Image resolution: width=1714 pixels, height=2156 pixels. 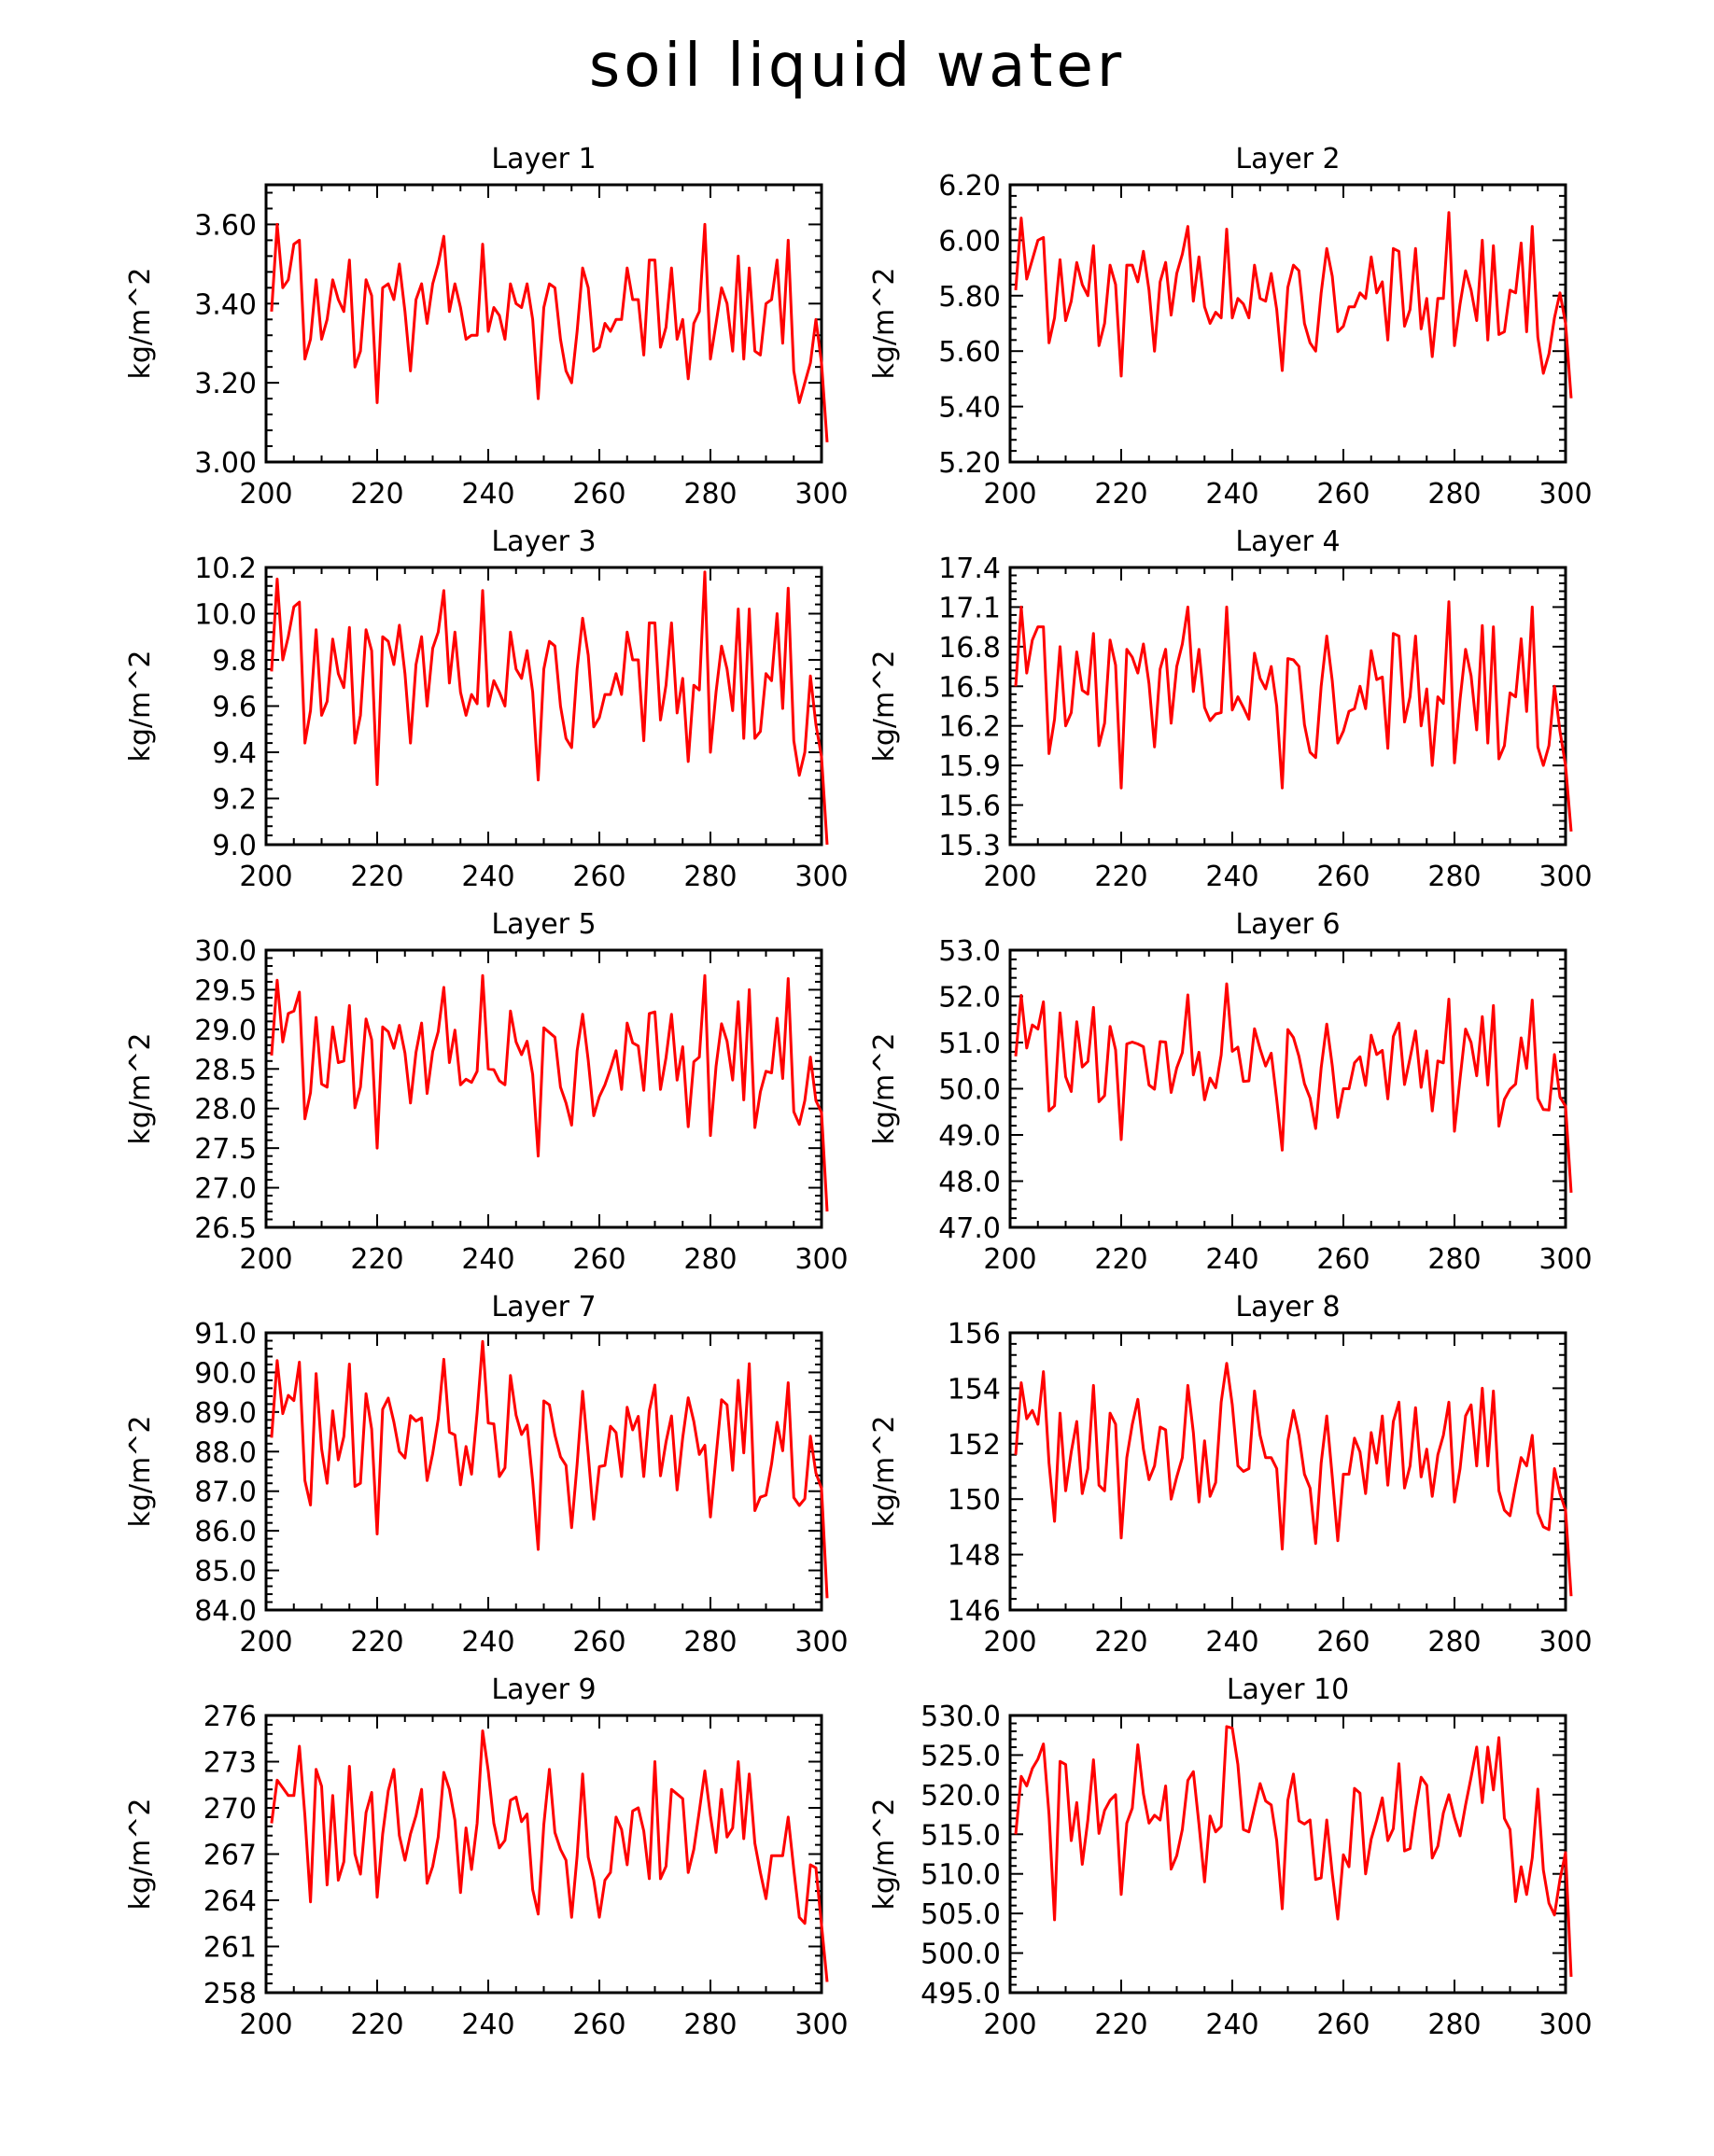 What do you see at coordinates (1288, 924) in the screenshot?
I see `panel-title: Layer 6` at bounding box center [1288, 924].